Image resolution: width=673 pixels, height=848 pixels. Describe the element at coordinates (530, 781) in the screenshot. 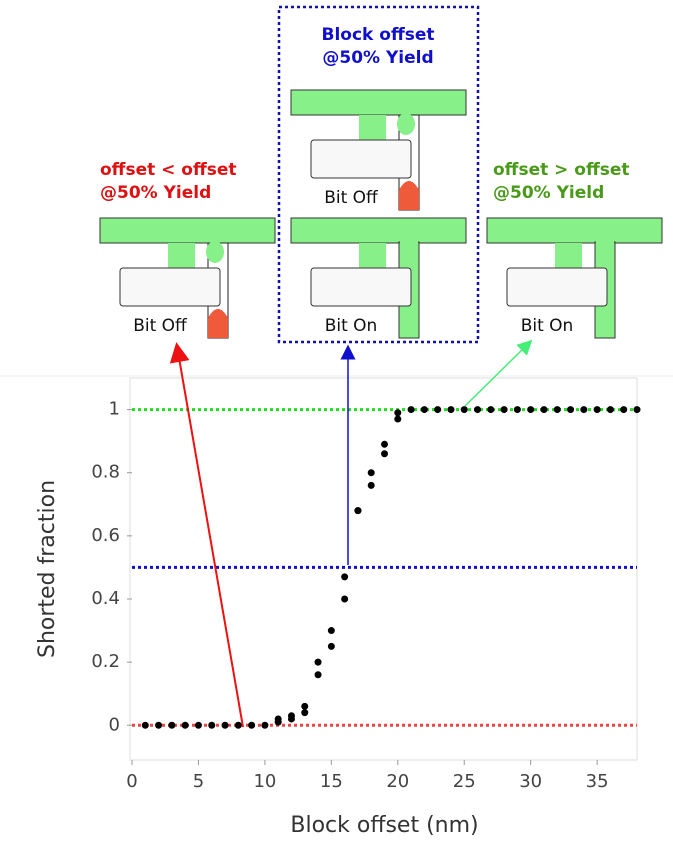

I see `x-tick-label: 30` at that location.